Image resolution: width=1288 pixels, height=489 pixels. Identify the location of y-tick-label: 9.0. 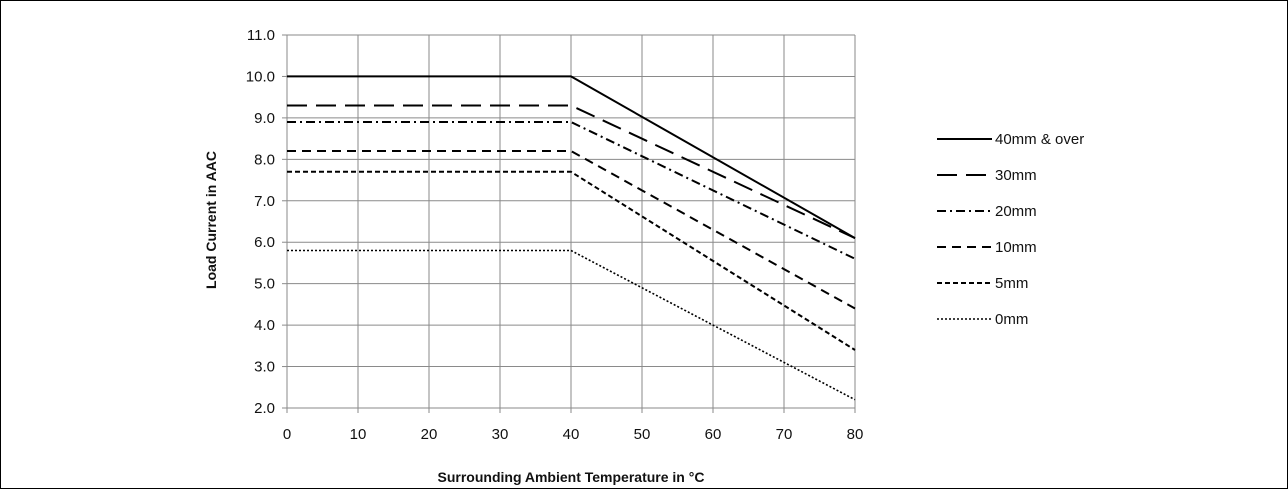
(264, 118).